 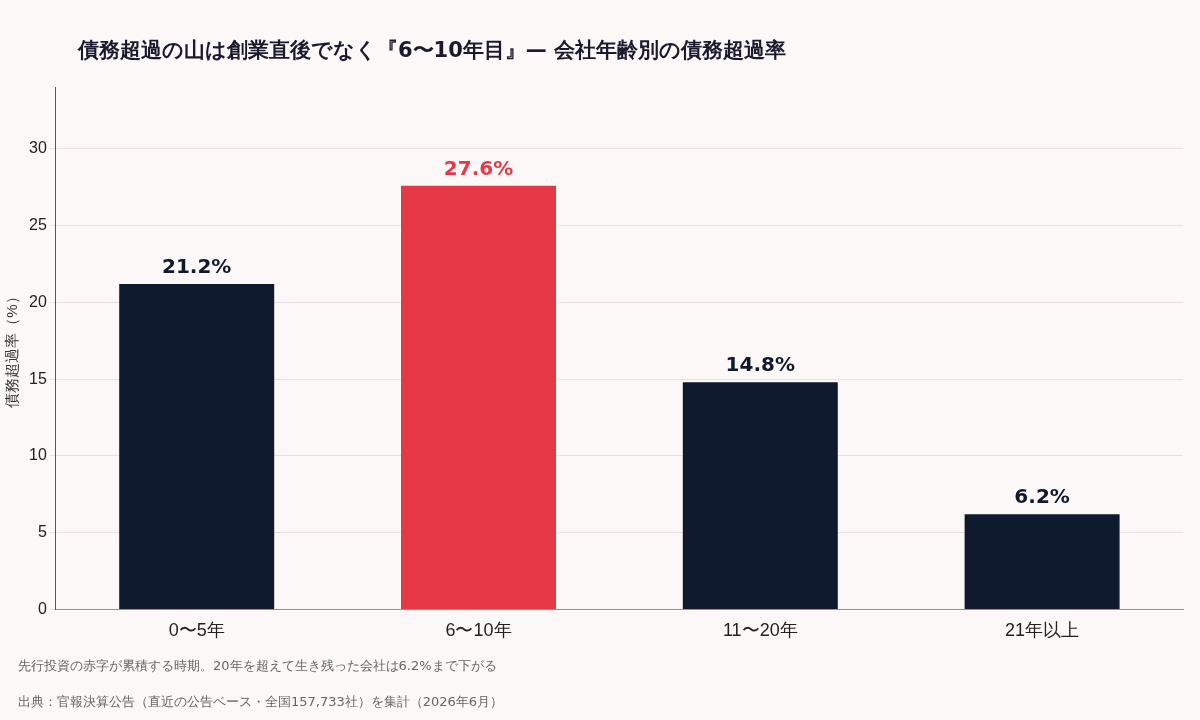 I want to click on data-label: 21.2%, so click(x=197, y=266).